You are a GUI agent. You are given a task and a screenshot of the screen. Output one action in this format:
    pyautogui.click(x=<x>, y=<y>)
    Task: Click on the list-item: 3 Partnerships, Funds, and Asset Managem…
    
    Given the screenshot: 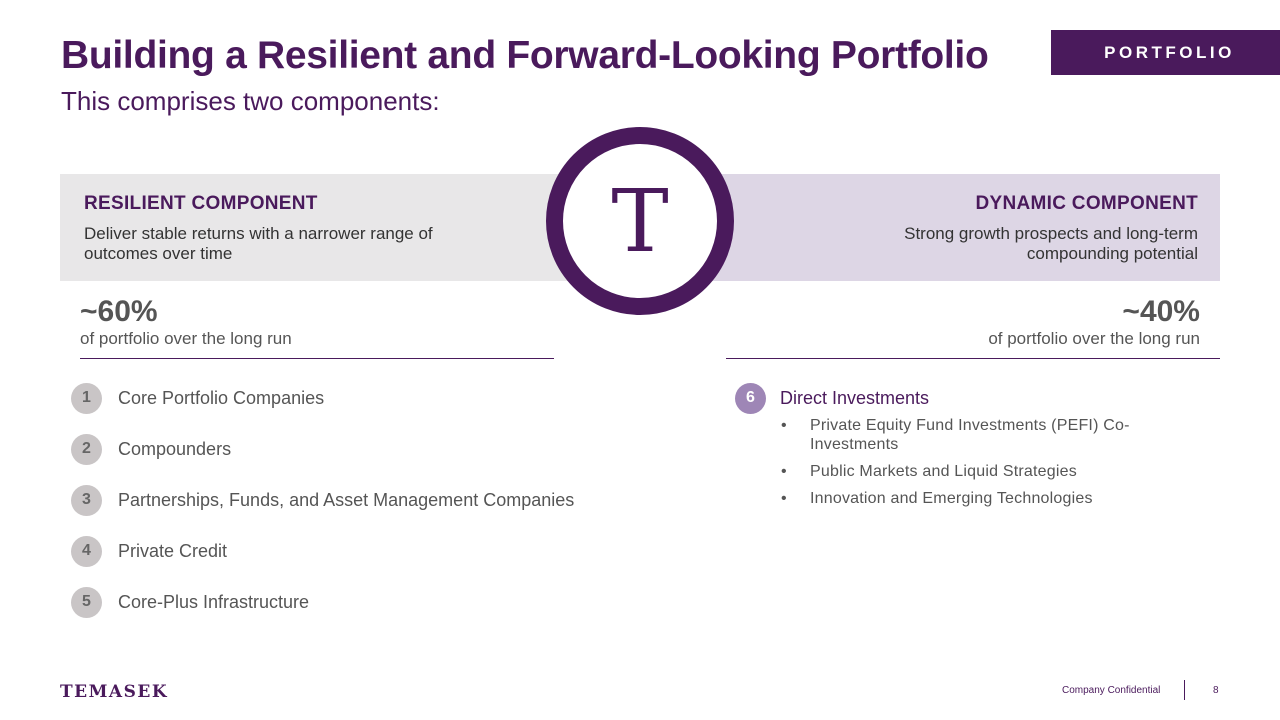 What is the action you would take?
    pyautogui.click(x=322, y=500)
    